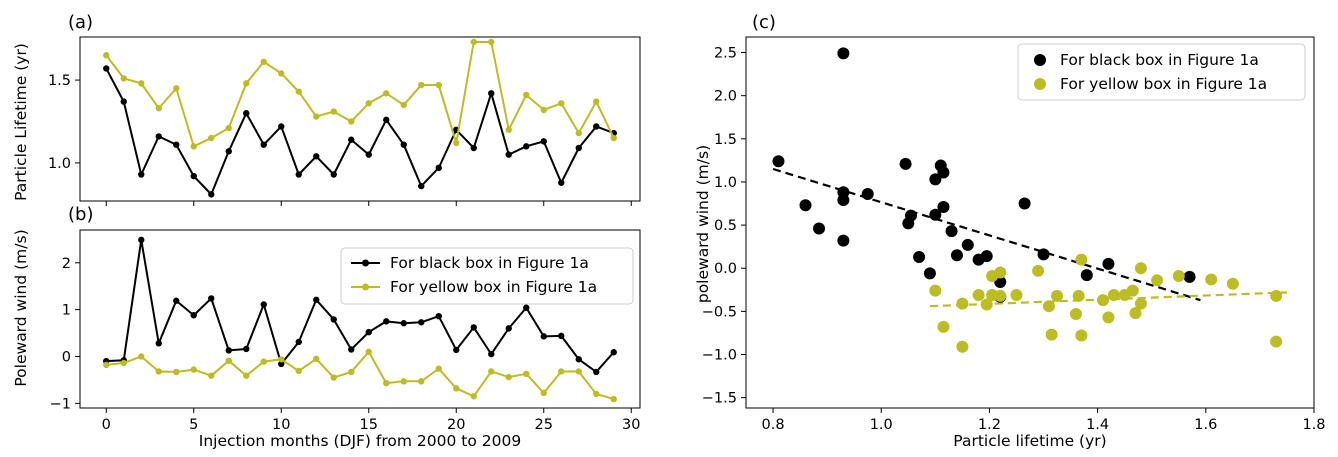 This screenshot has height=457, width=1338. What do you see at coordinates (456, 425) in the screenshot?
I see `panel-b-xtick-label: 20` at bounding box center [456, 425].